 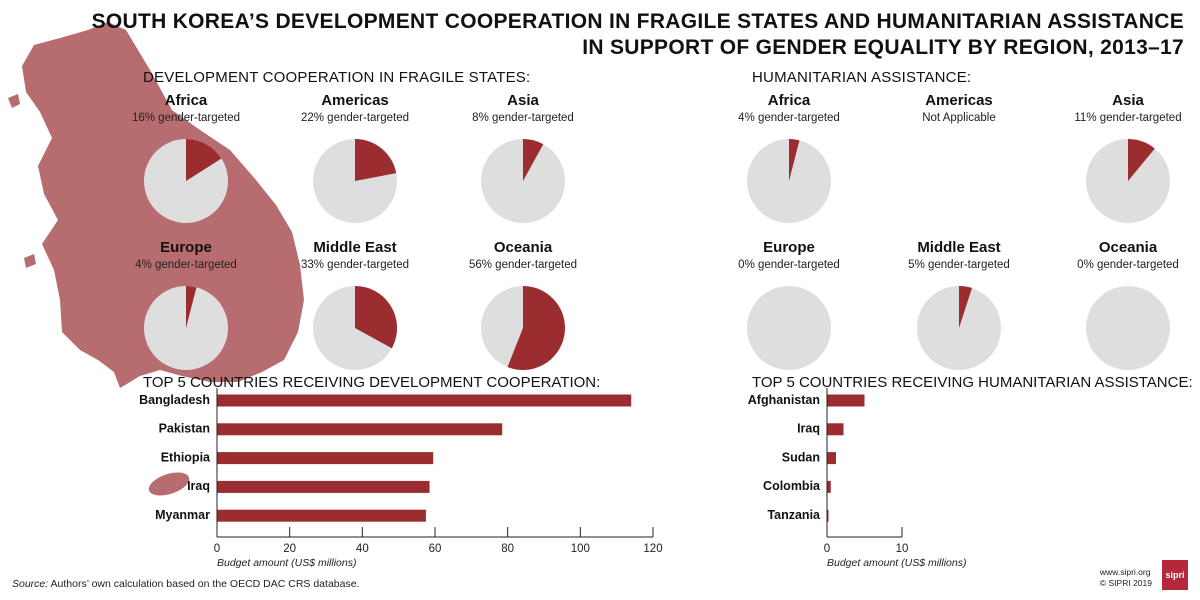 I want to click on x-tick-label: 80, so click(x=507, y=549).